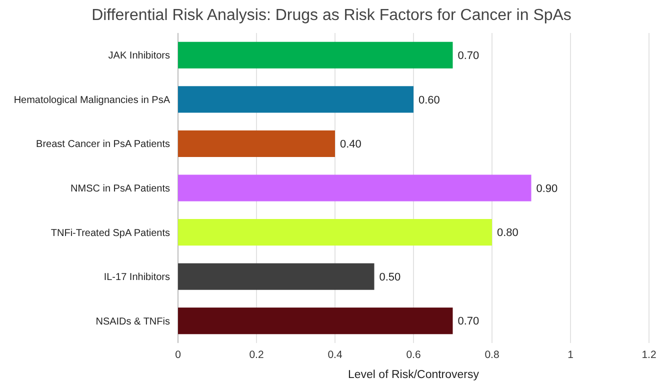 The image size is (663, 386). What do you see at coordinates (492, 355) in the screenshot?
I see `x-tick-label: 0.8` at bounding box center [492, 355].